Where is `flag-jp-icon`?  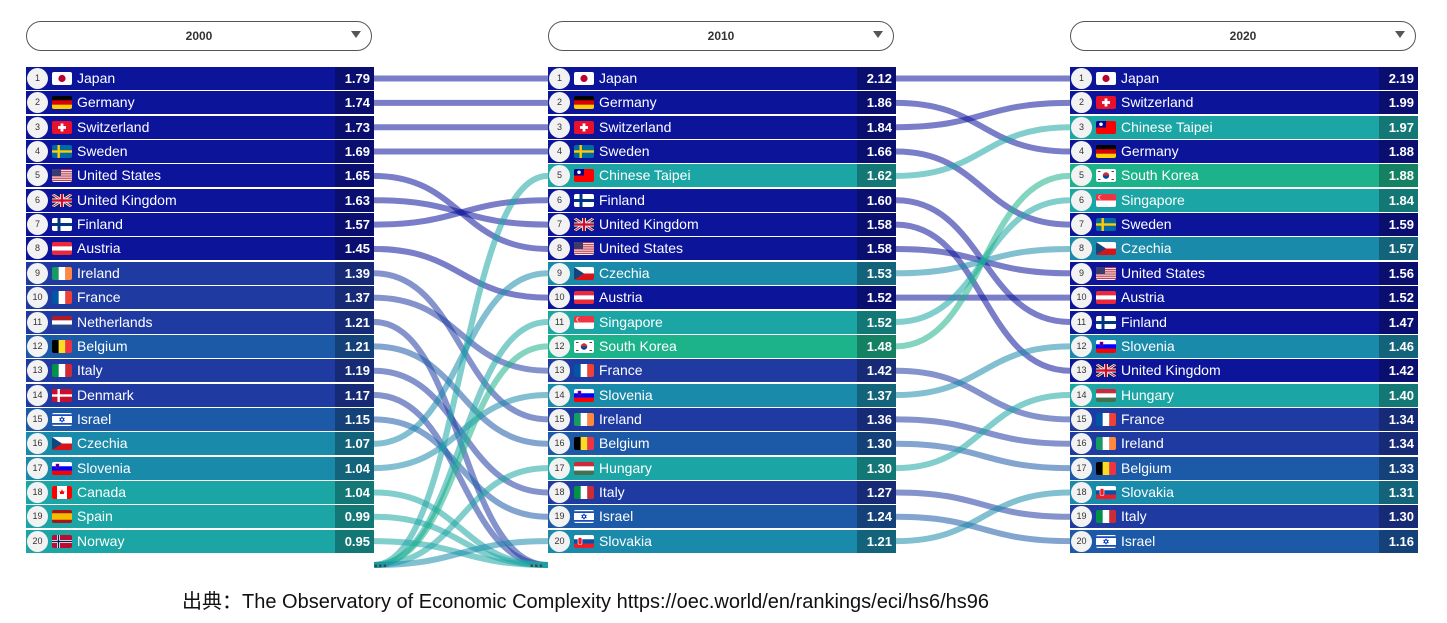 flag-jp-icon is located at coordinates (62, 78).